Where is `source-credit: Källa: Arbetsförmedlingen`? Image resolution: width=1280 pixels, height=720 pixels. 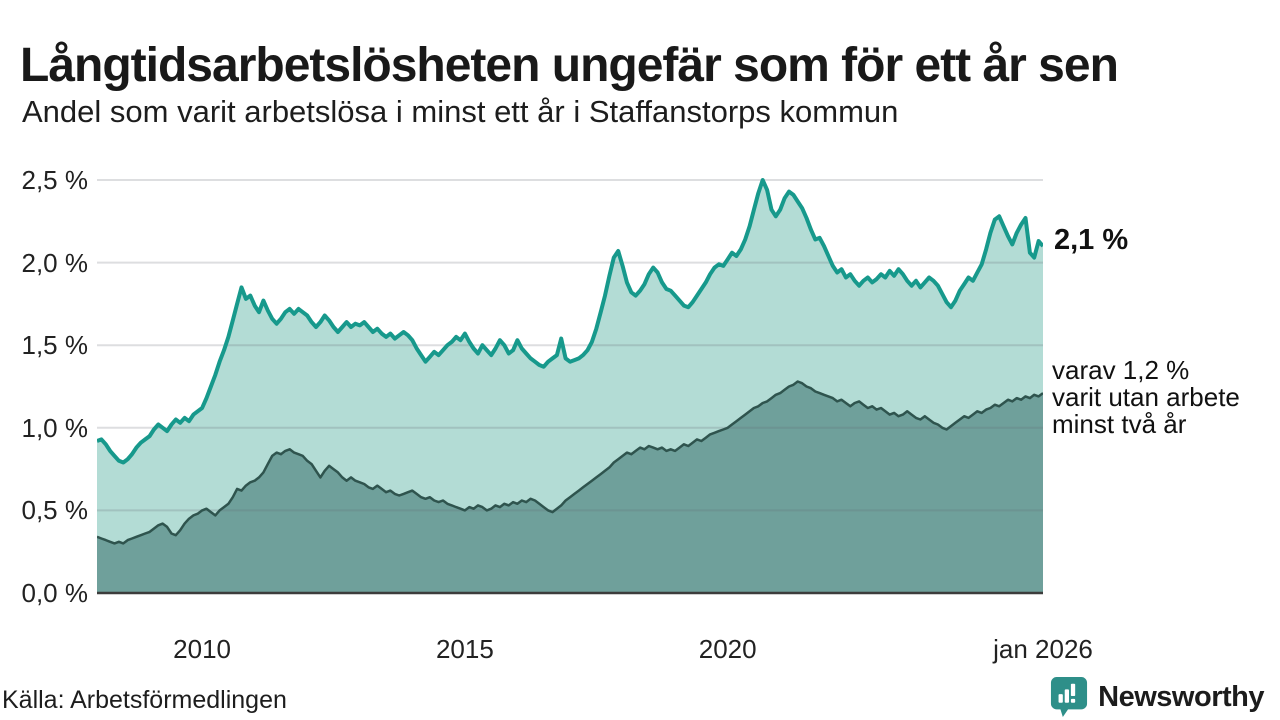
source-credit: Källa: Arbetsförmedlingen is located at coordinates (144, 700).